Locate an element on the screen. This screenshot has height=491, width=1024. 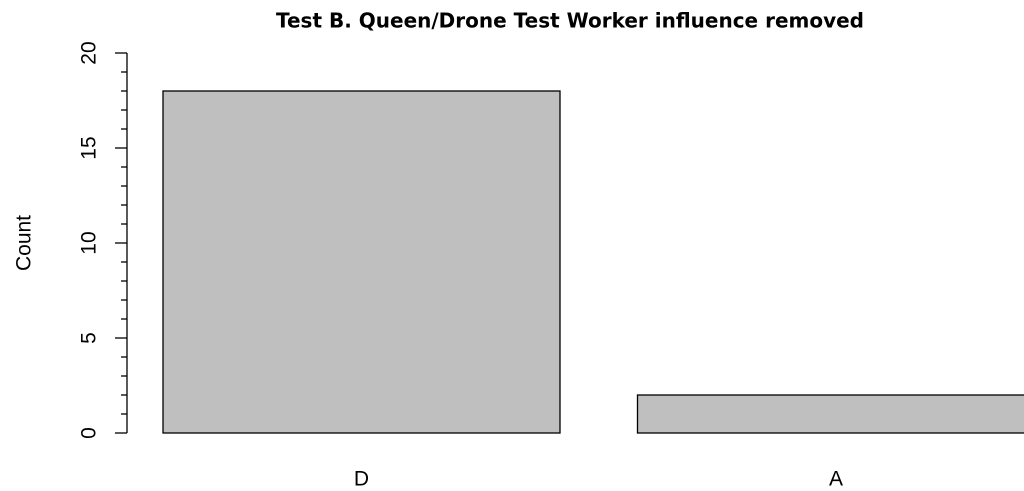
y-tick-label: 10 is located at coordinates (89, 242).